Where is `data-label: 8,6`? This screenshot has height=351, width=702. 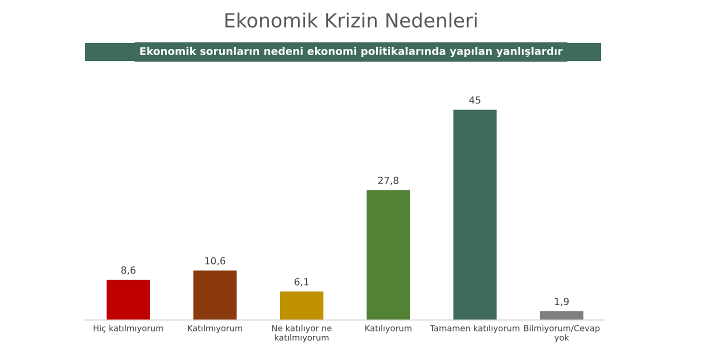 data-label: 8,6 is located at coordinates (128, 270).